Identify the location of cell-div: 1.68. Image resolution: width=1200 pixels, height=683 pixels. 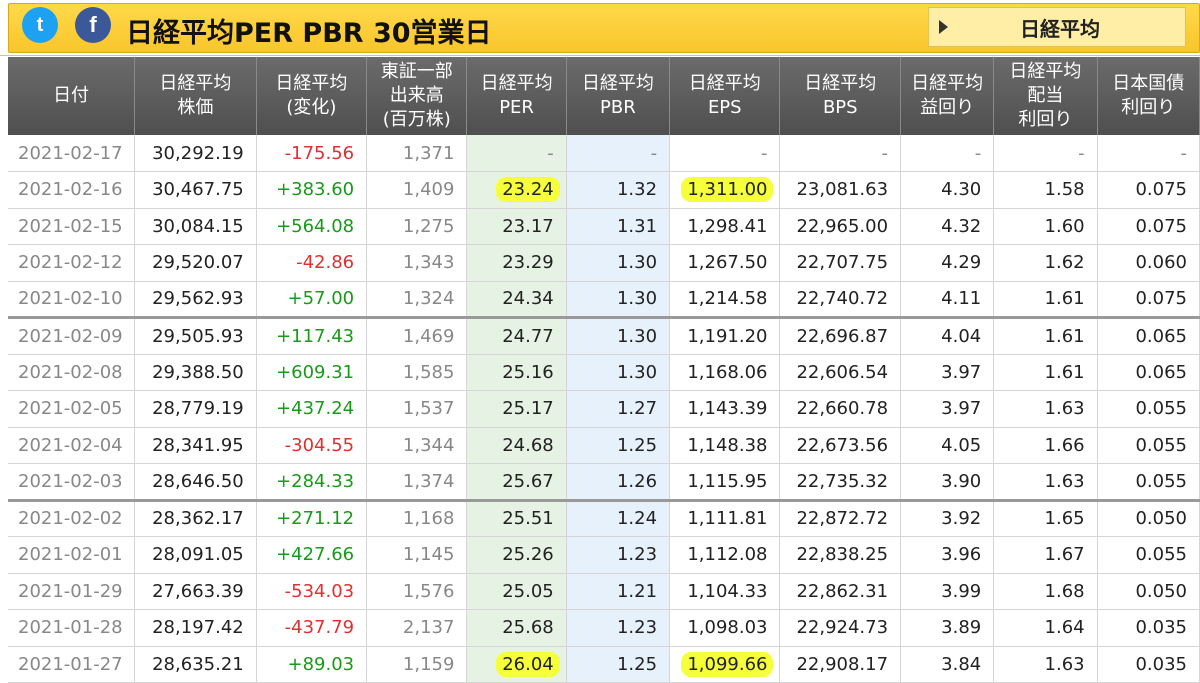
(1045, 591).